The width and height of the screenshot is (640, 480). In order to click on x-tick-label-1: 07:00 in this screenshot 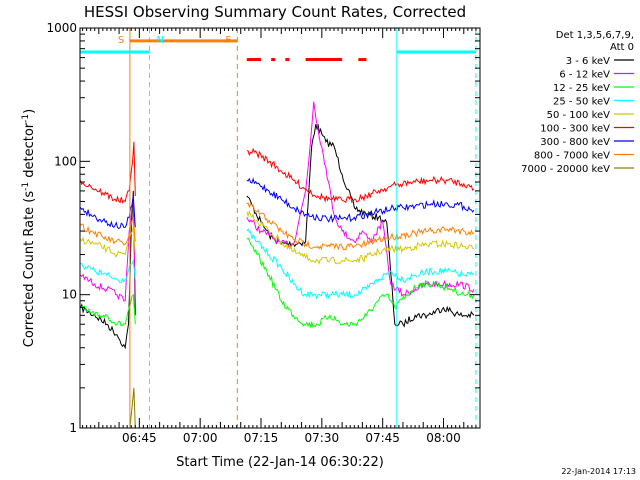, I will do `click(200, 438)`.